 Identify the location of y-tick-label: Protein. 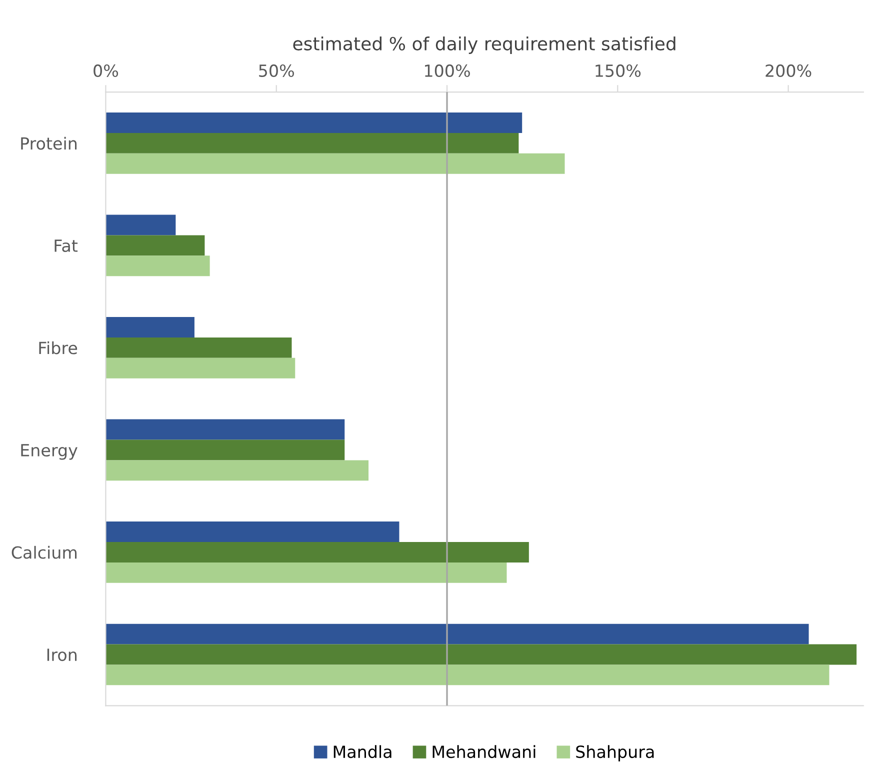
(49, 143).